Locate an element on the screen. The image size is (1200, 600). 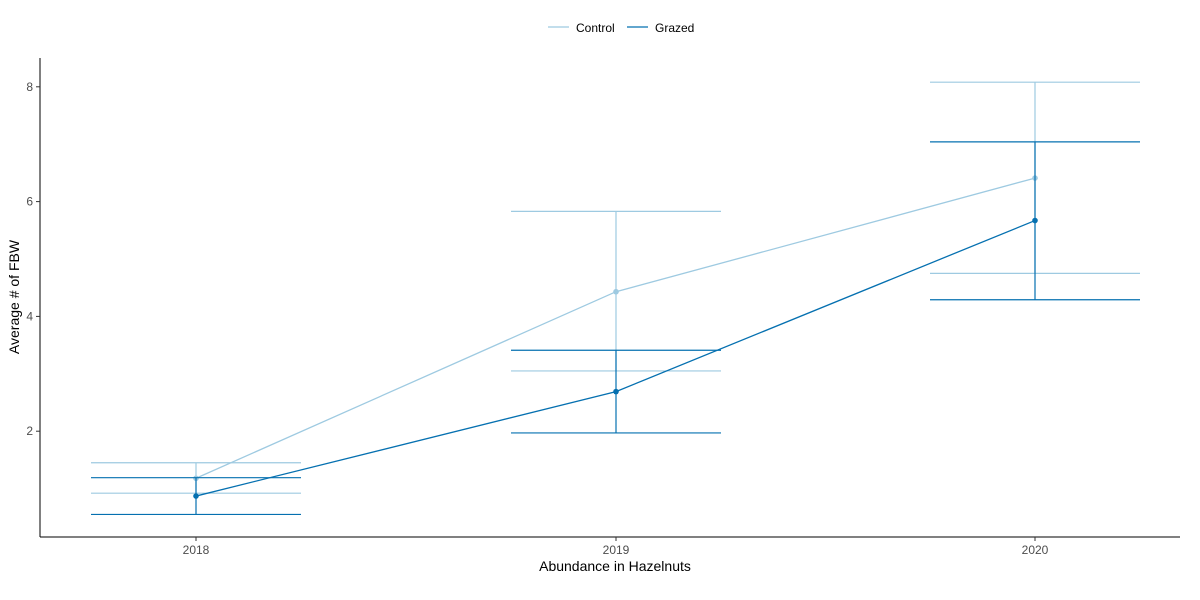
legend-label: Control is located at coordinates (595, 28).